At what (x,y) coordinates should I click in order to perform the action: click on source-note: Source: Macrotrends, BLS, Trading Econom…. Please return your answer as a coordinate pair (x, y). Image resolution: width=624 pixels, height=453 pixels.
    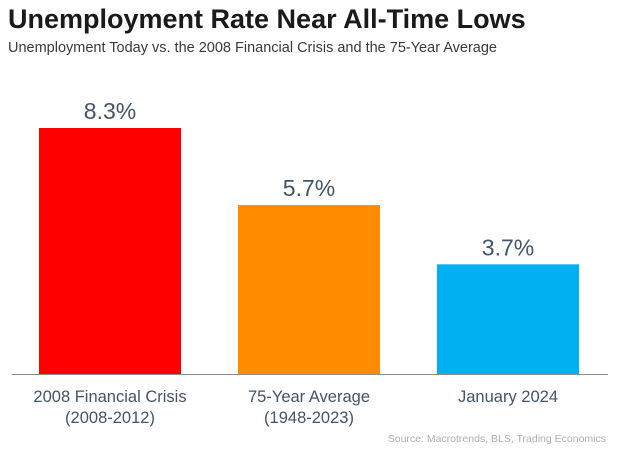
    Looking at the image, I should click on (496, 439).